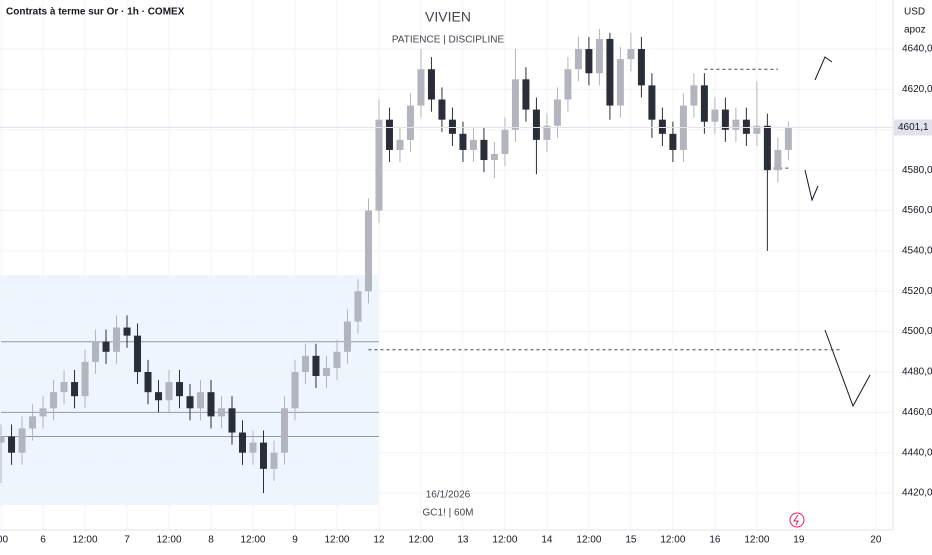 This screenshot has width=932, height=555. I want to click on date-label: 16/1/2026, so click(448, 495).